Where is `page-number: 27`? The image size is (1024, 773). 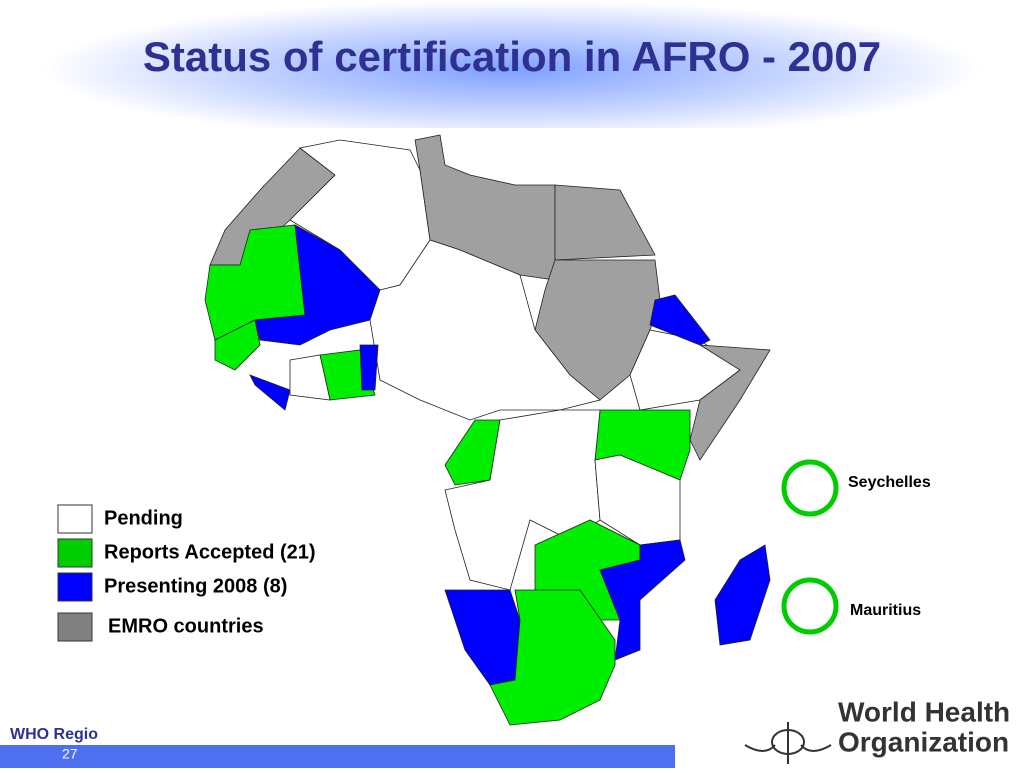
page-number: 27 is located at coordinates (70, 754).